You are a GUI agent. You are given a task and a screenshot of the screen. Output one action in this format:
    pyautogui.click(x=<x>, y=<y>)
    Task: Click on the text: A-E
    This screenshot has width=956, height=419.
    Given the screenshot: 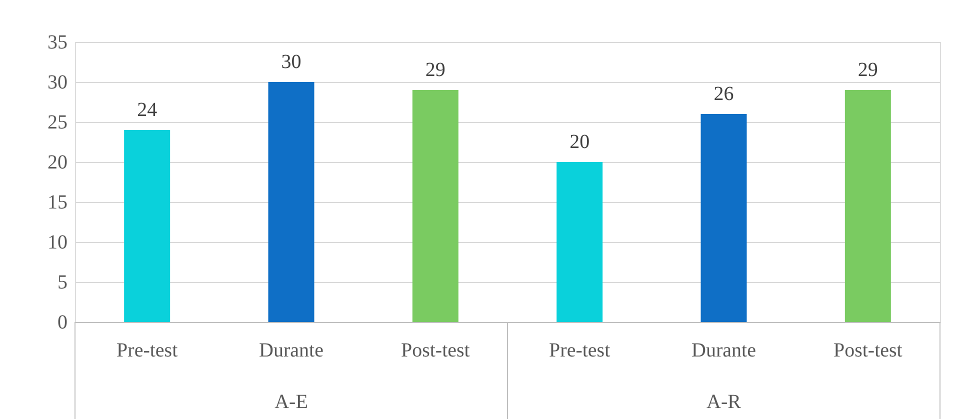 What is the action you would take?
    pyautogui.click(x=291, y=402)
    